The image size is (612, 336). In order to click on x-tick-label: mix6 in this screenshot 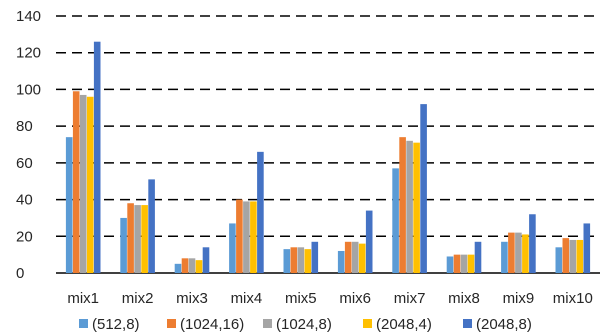, I will do `click(355, 298)`.